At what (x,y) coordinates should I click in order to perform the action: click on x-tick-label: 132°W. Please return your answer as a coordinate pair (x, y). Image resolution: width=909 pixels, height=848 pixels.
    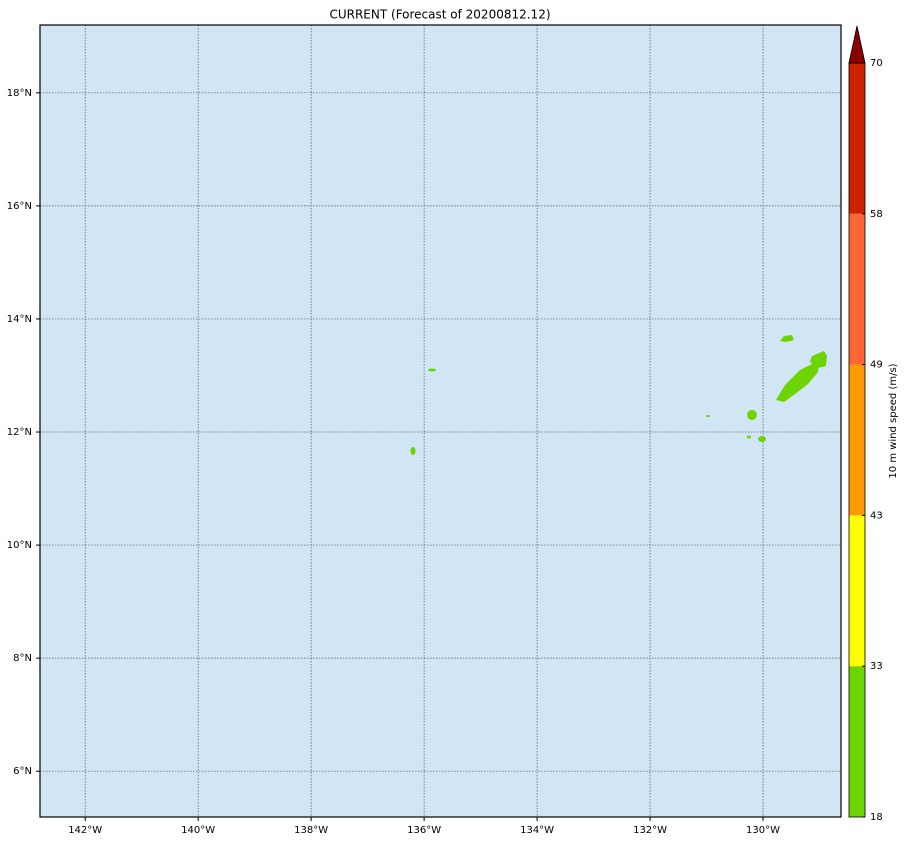
    Looking at the image, I should click on (650, 830).